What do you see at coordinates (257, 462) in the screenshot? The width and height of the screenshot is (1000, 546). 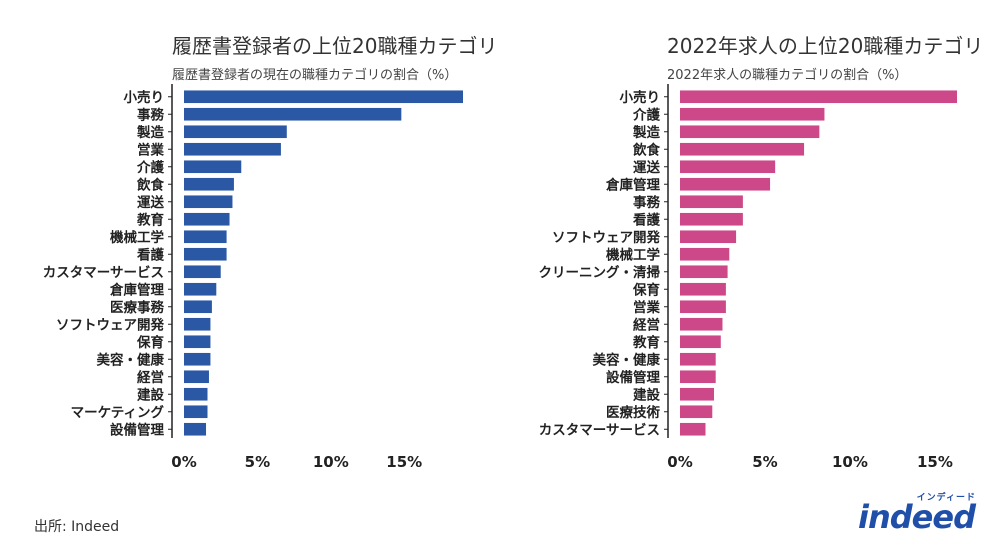 I see `left-x-tick-label-2: 5%` at bounding box center [257, 462].